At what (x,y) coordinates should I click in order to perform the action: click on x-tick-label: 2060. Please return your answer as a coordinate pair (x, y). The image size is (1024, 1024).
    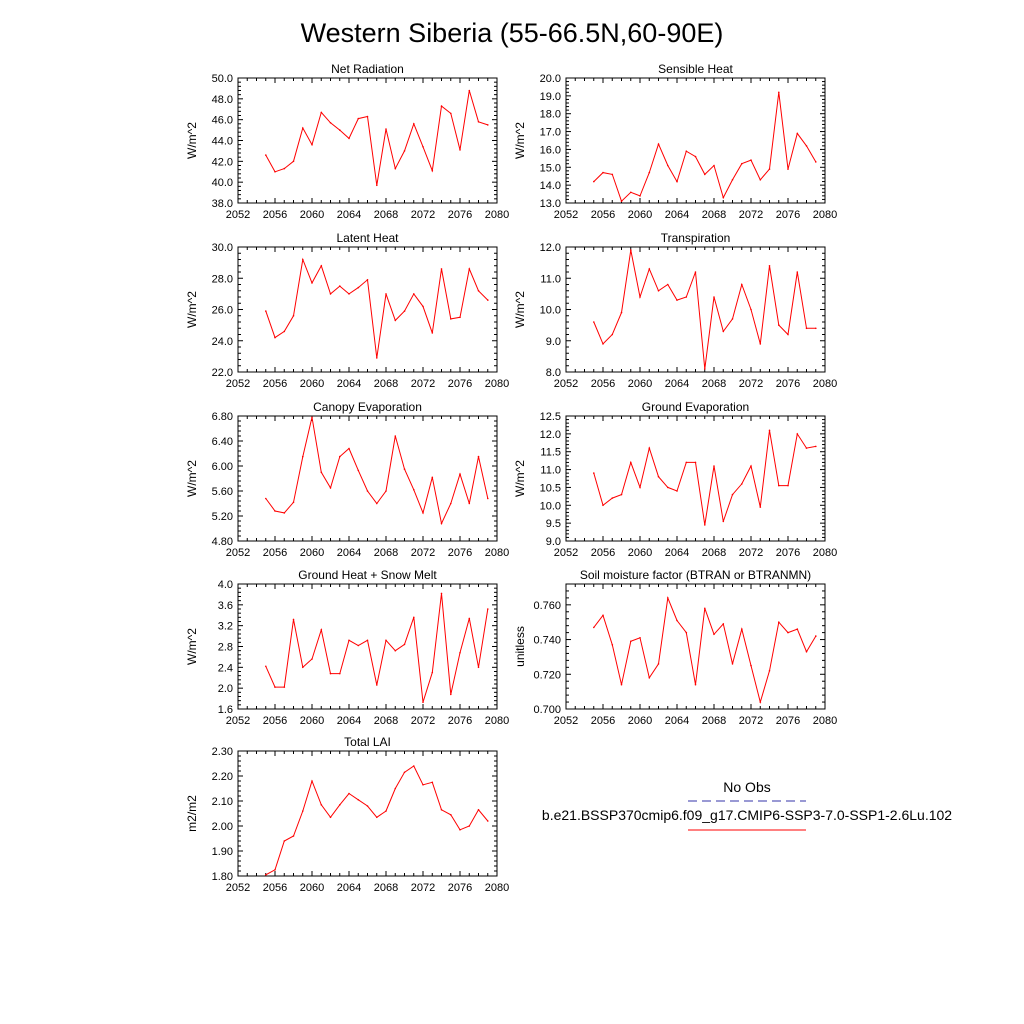
    Looking at the image, I should click on (312, 553).